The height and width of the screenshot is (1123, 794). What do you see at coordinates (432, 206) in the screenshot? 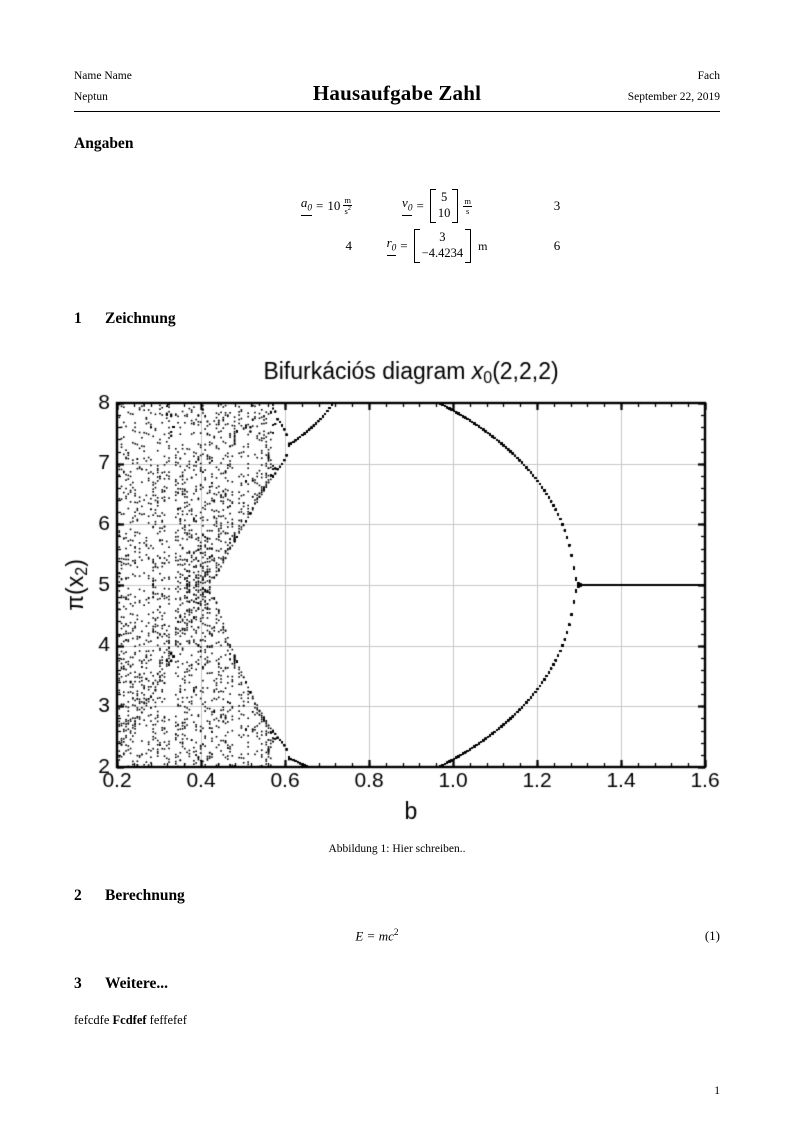
I see `v0-bracket-left` at bounding box center [432, 206].